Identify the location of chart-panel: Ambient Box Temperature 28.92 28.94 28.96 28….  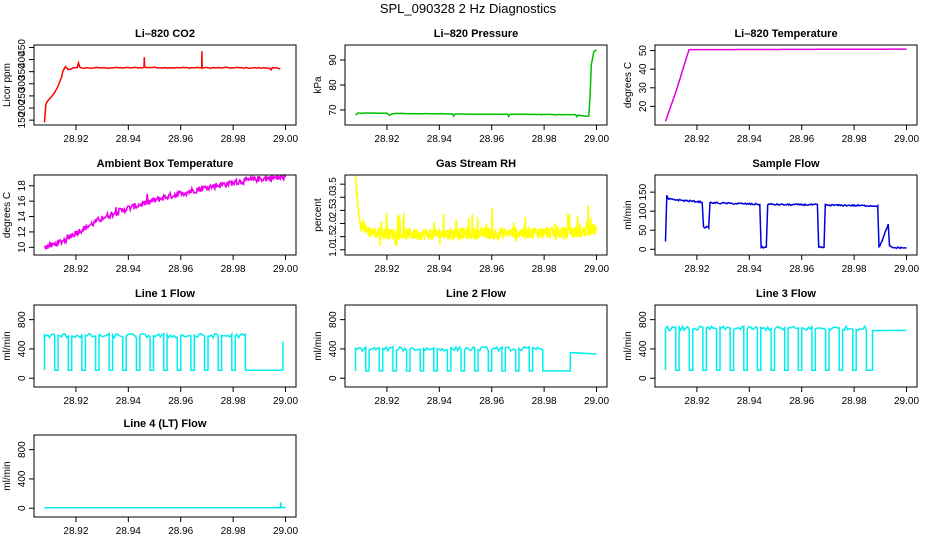
(150, 216).